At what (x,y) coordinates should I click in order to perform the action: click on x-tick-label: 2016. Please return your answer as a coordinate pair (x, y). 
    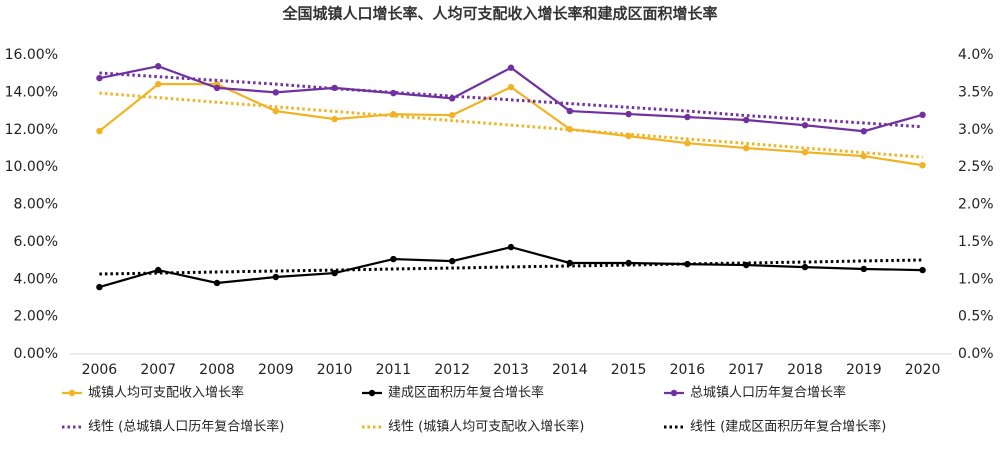
    Looking at the image, I should click on (688, 370).